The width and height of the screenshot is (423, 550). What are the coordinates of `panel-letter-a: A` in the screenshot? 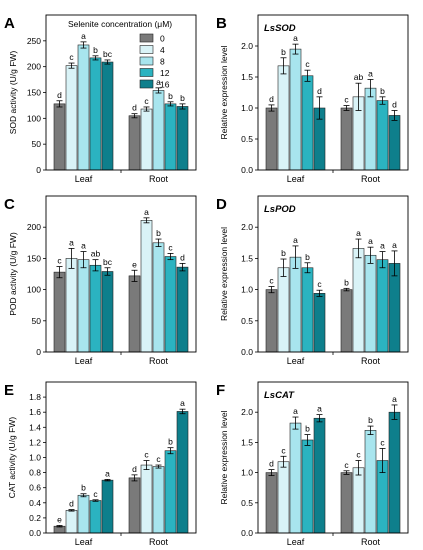 It's located at (9, 23).